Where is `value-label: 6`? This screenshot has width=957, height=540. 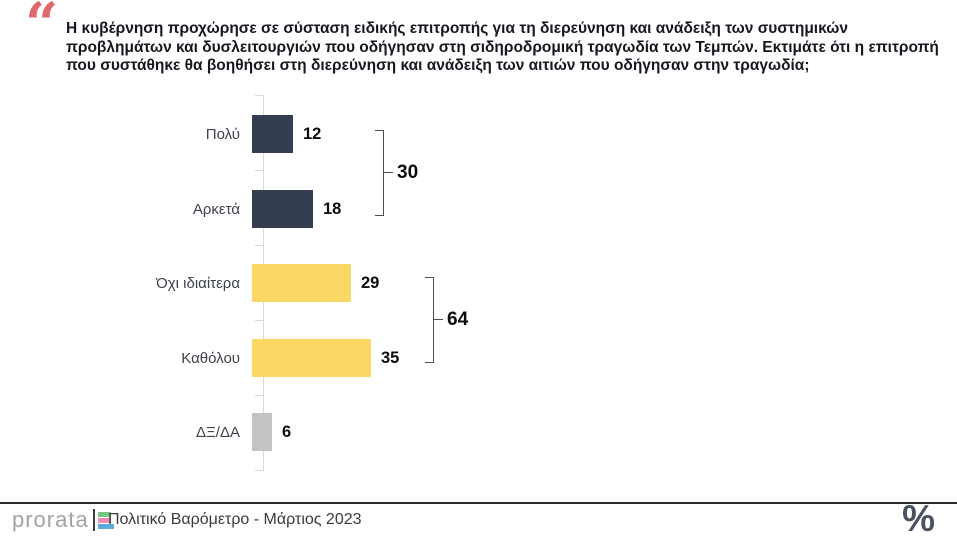
value-label: 6 is located at coordinates (287, 431).